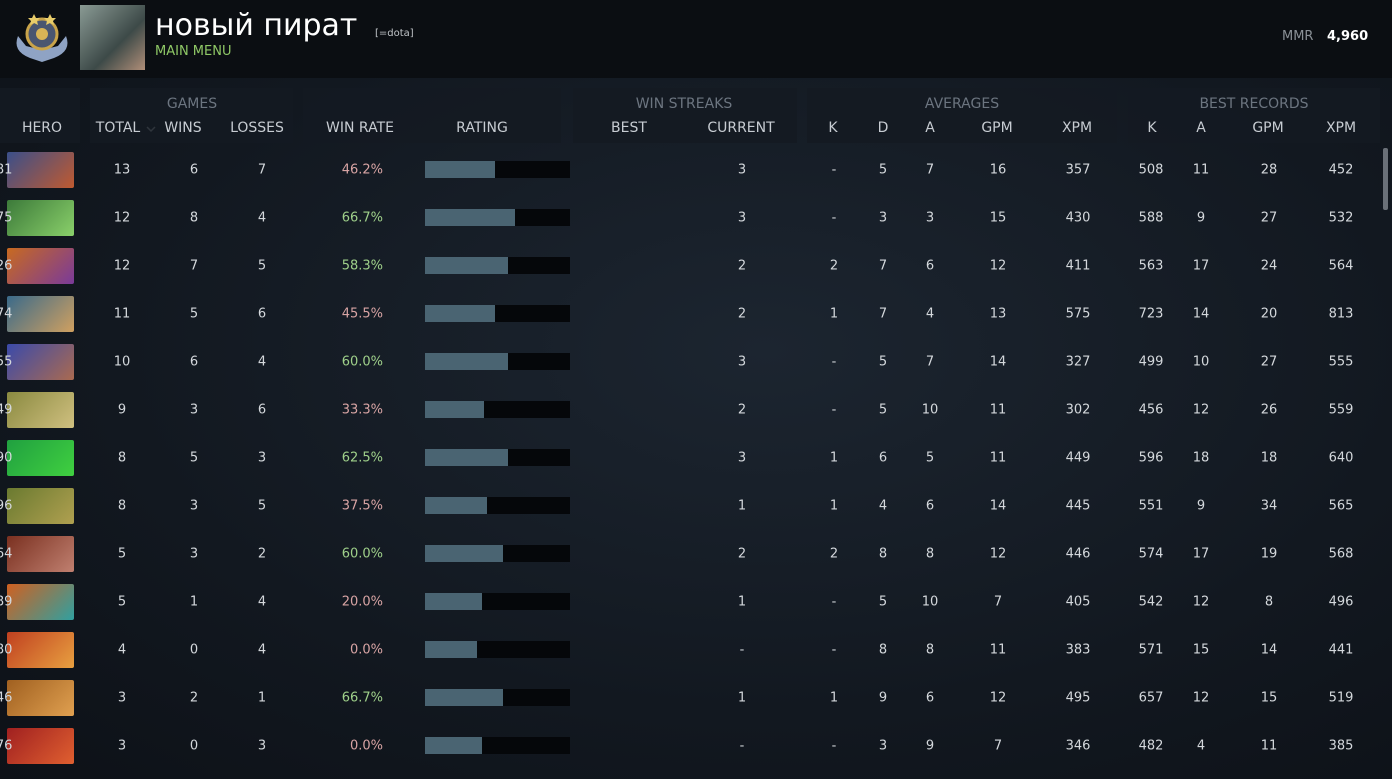 This screenshot has width=1392, height=779. What do you see at coordinates (122, 170) in the screenshot?
I see `cell: 13` at bounding box center [122, 170].